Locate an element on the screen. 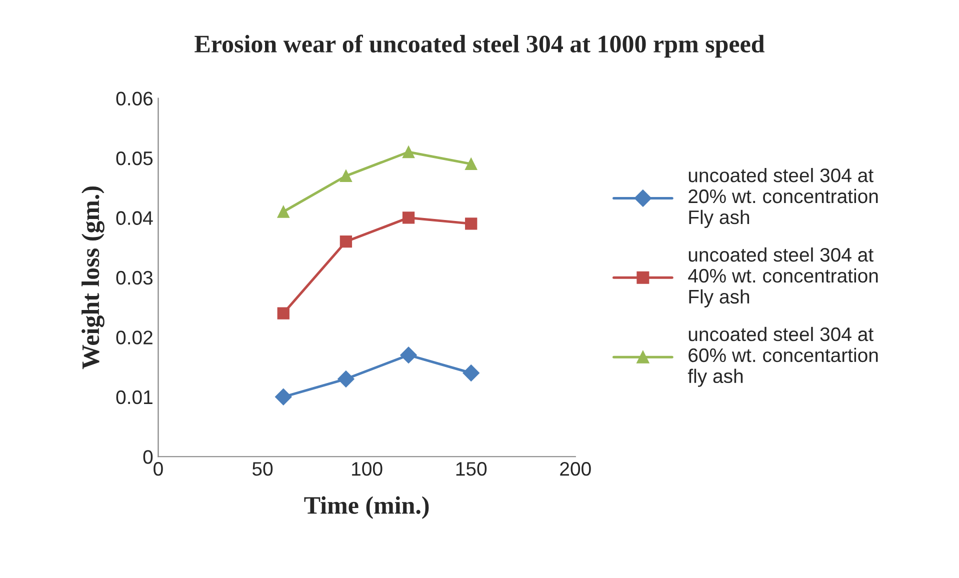  x-tick-label: 0 is located at coordinates (158, 469).